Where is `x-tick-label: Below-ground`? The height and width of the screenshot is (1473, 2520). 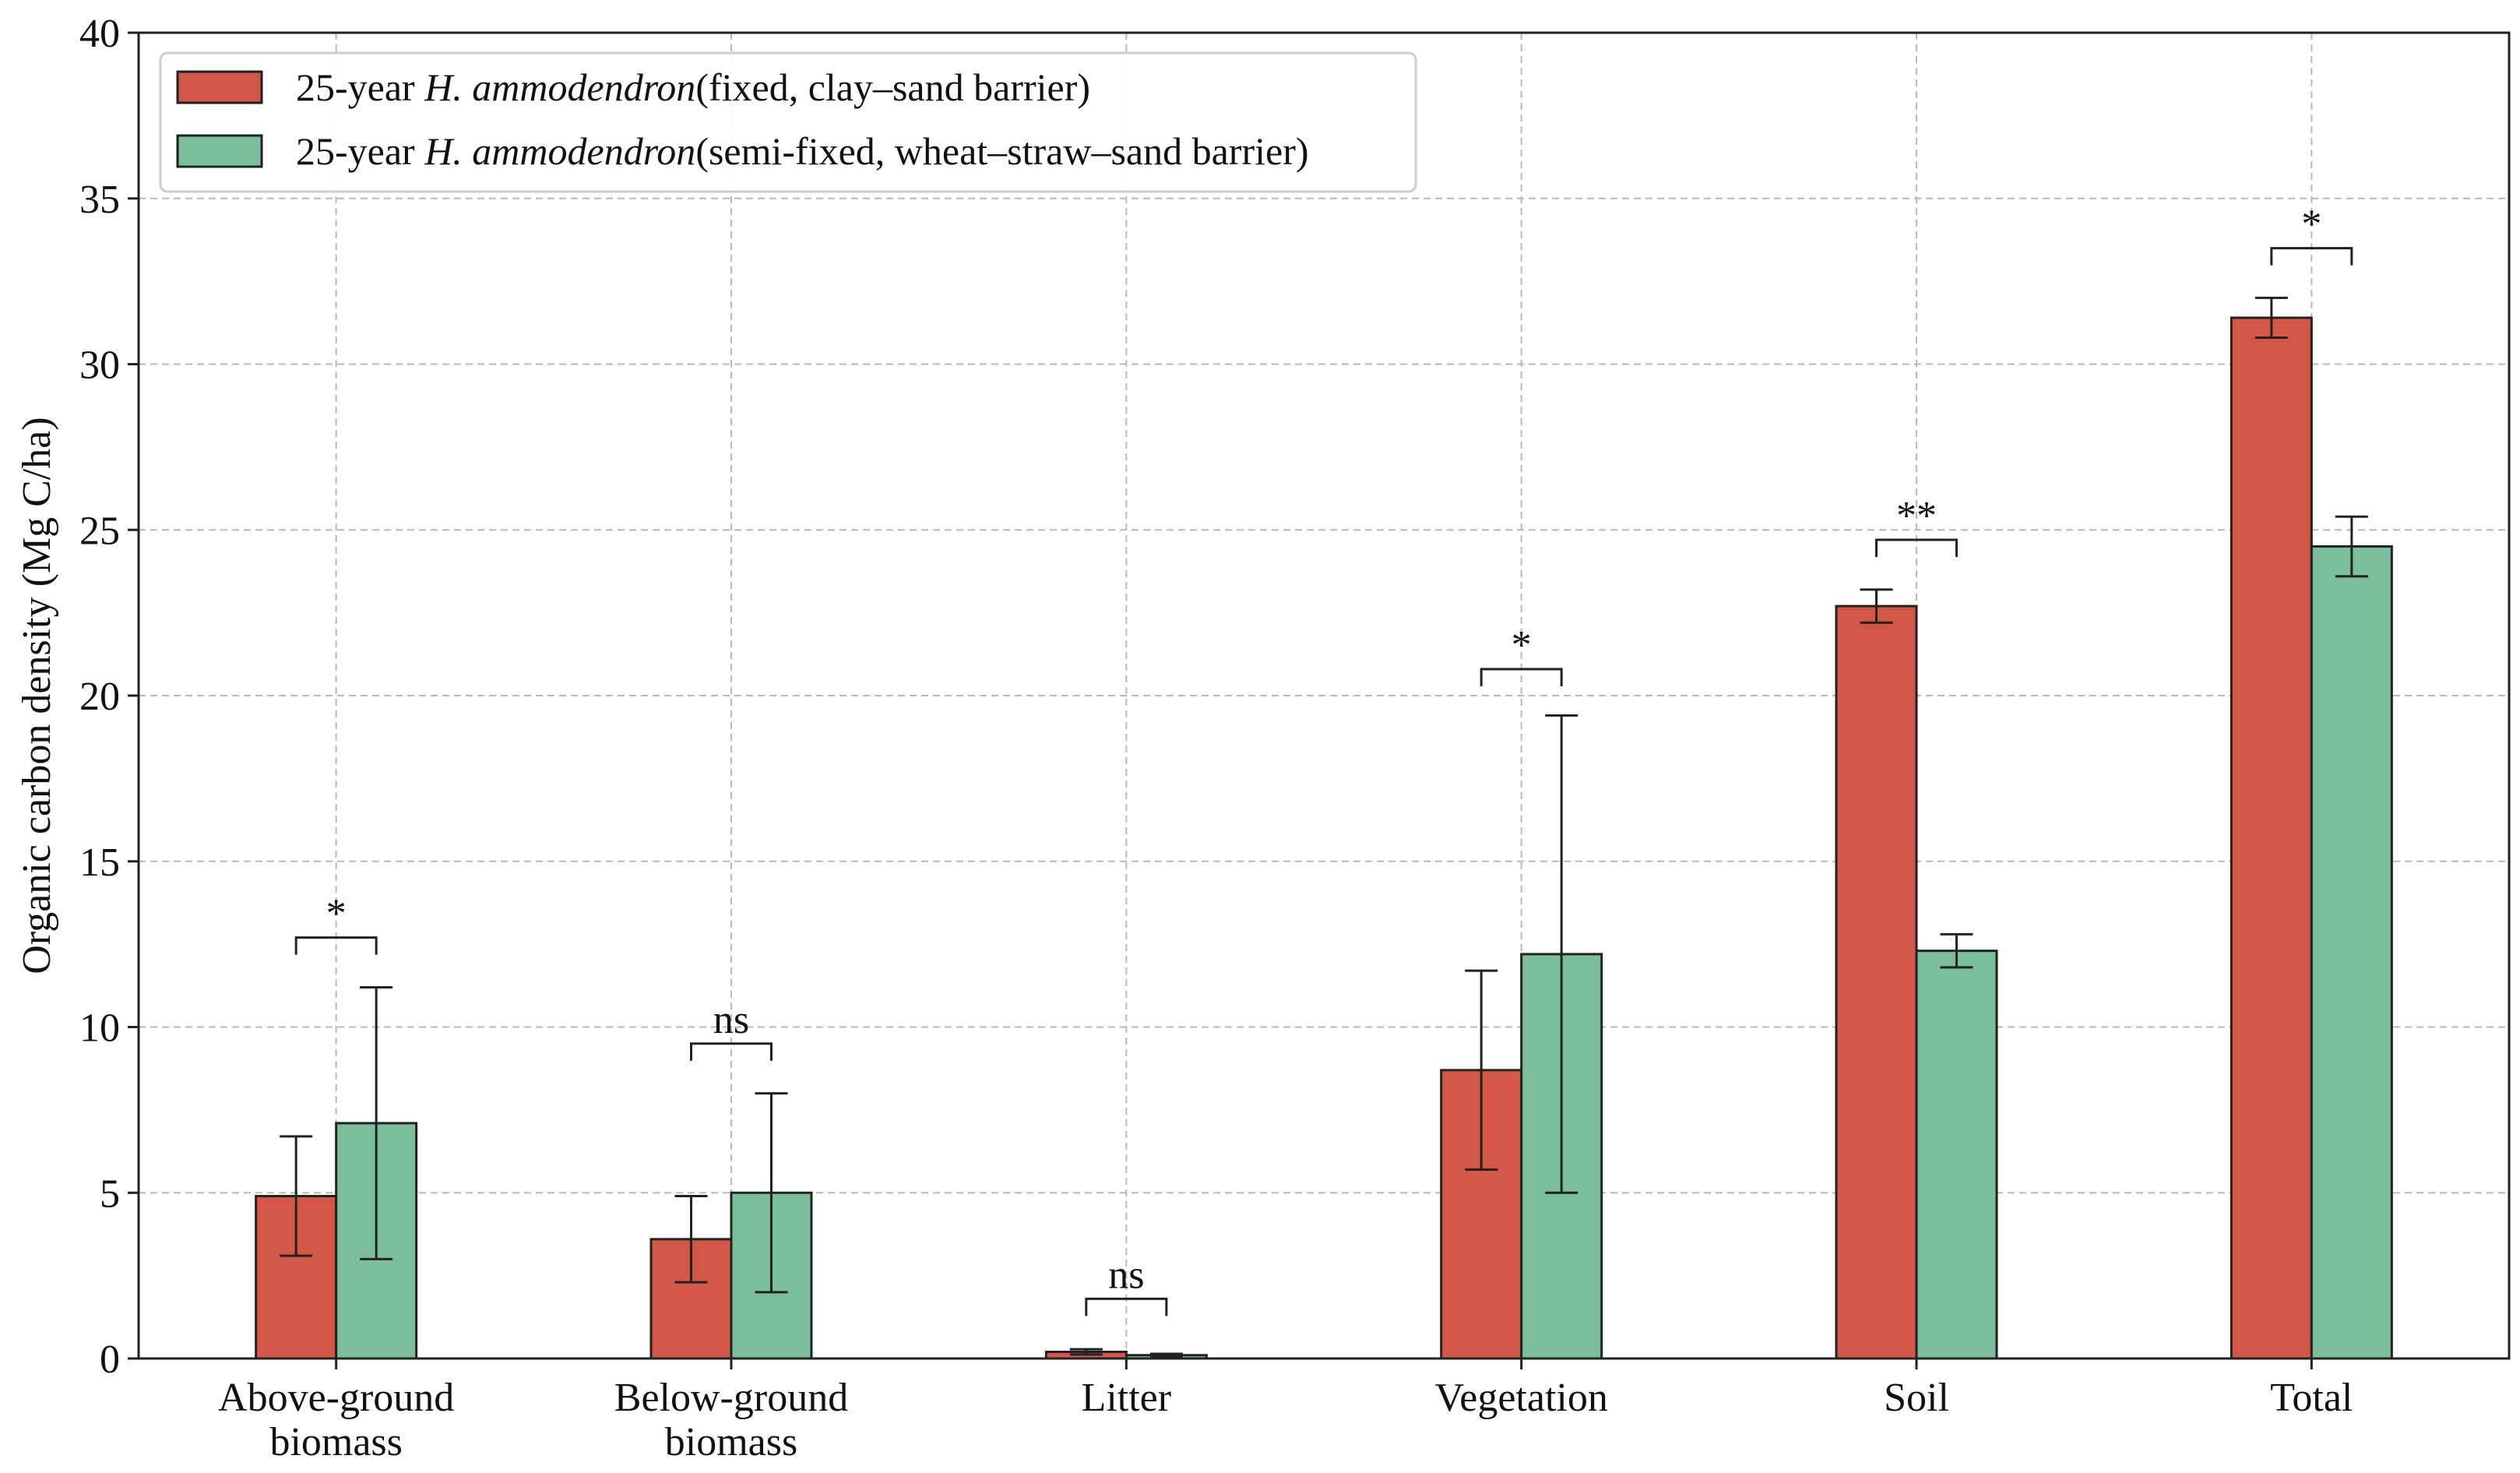 x-tick-label: Below-ground is located at coordinates (731, 1398).